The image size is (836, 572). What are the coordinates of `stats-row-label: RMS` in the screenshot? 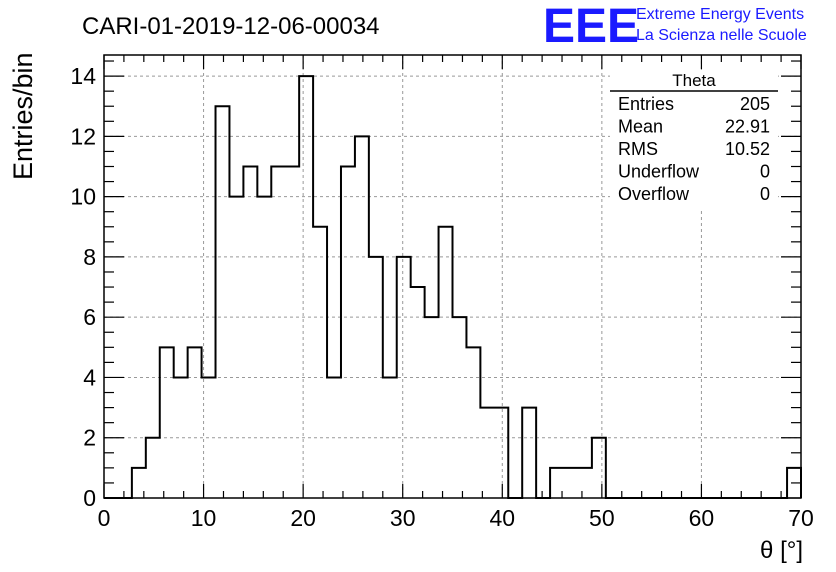 It's located at (638, 149).